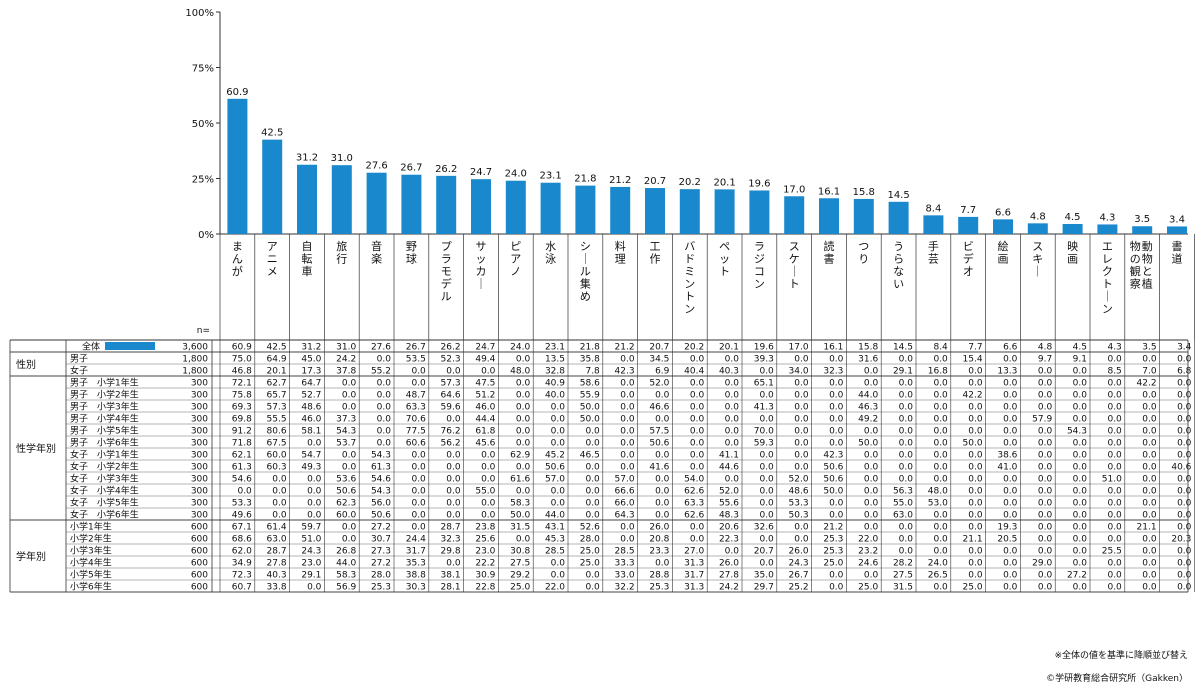  I want to click on table-cell: 60.9, so click(242, 348).